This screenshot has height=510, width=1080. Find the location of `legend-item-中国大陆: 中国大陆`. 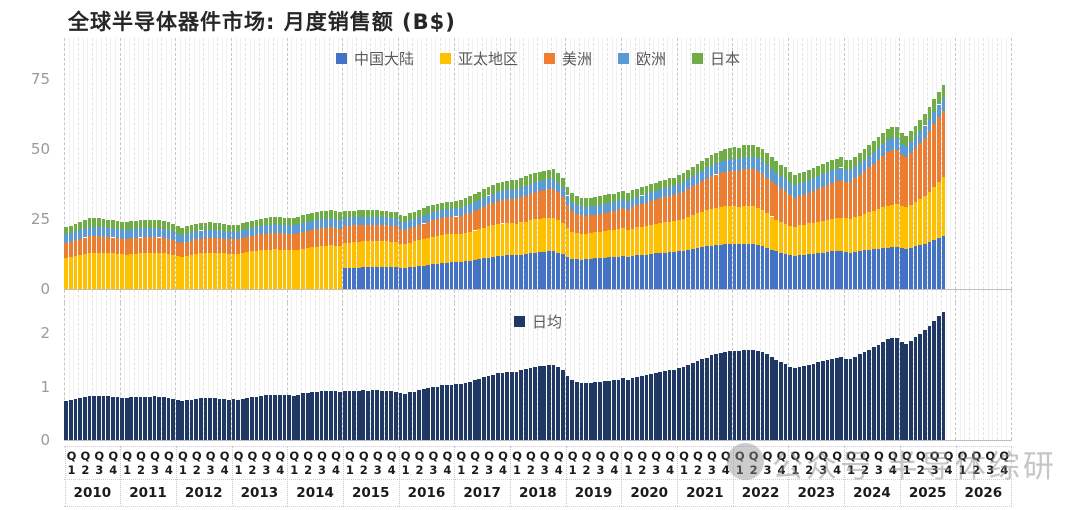

legend-item-中国大陆: 中国大陆 is located at coordinates (374, 58).